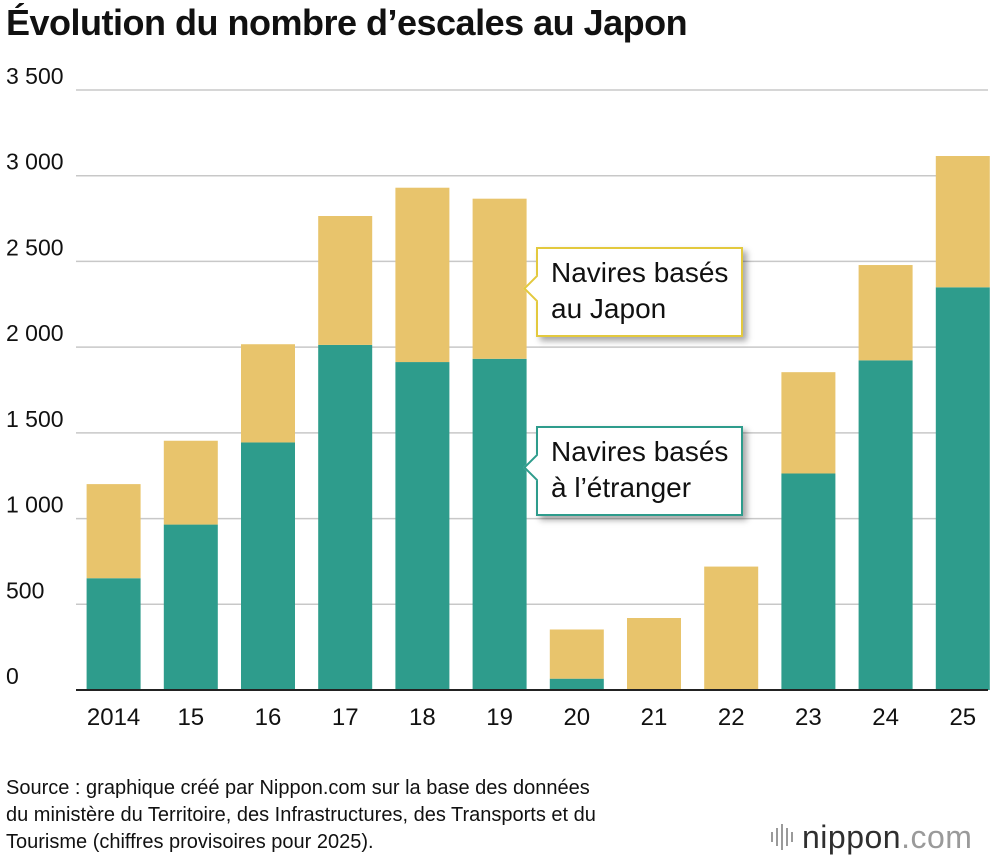 The width and height of the screenshot is (1000, 864). What do you see at coordinates (12, 676) in the screenshot?
I see `y-tick-label: 0` at bounding box center [12, 676].